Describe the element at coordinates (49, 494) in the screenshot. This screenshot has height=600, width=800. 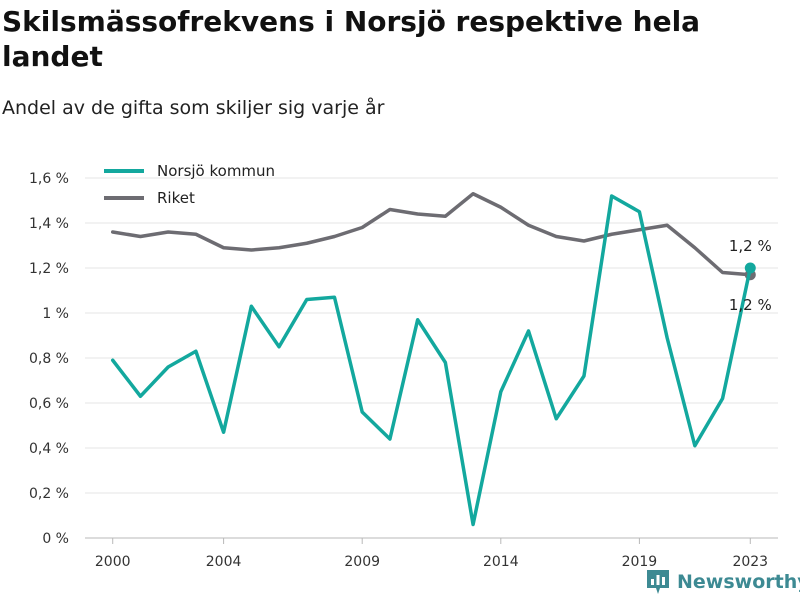
I see `y-tick-label: 0,2 %` at that location.